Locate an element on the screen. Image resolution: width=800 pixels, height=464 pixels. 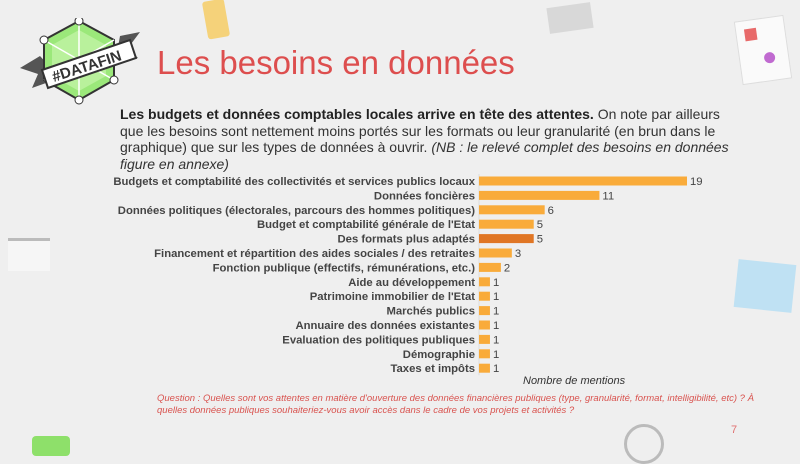
value-label: 3 is located at coordinates (518, 254).